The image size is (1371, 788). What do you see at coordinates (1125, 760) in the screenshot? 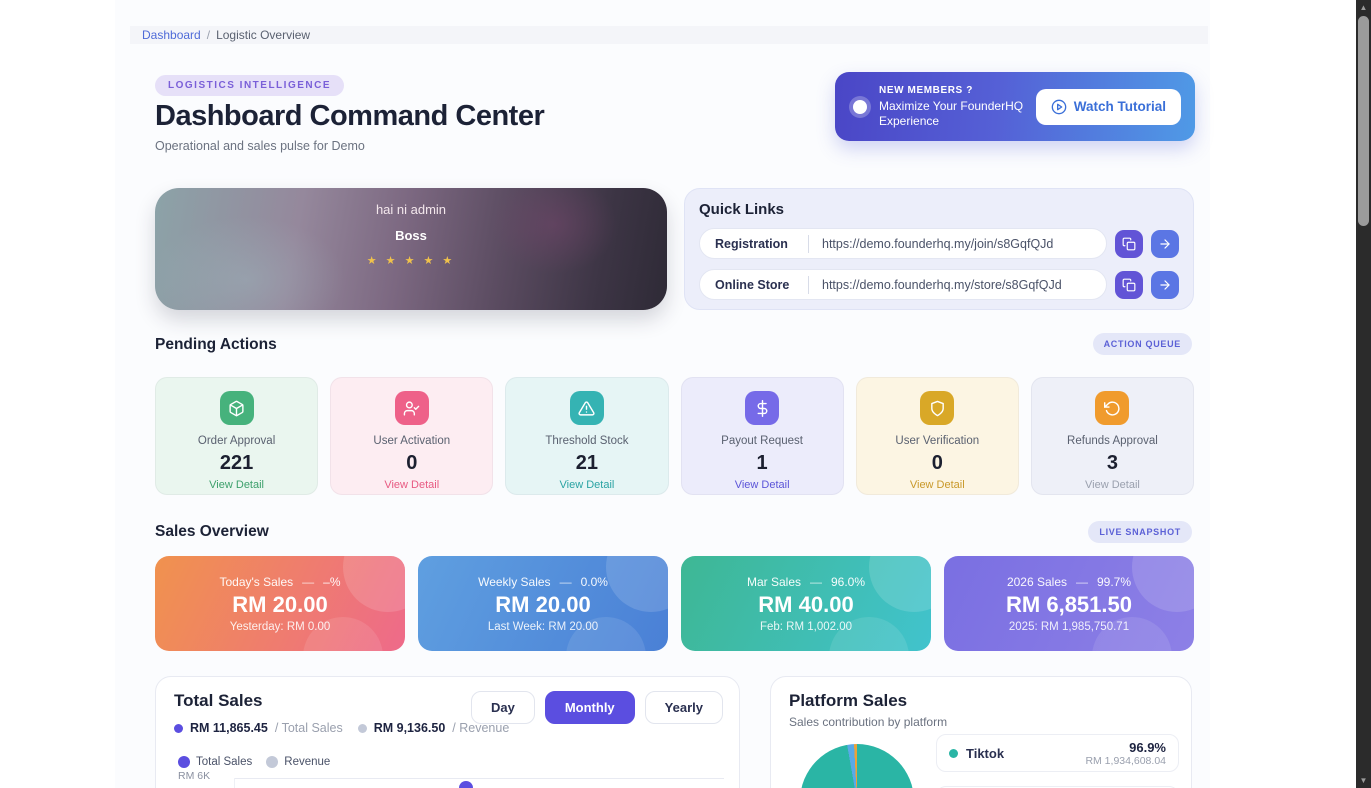
I see `tiktok-amount: RM 1,934,608.04` at bounding box center [1125, 760].